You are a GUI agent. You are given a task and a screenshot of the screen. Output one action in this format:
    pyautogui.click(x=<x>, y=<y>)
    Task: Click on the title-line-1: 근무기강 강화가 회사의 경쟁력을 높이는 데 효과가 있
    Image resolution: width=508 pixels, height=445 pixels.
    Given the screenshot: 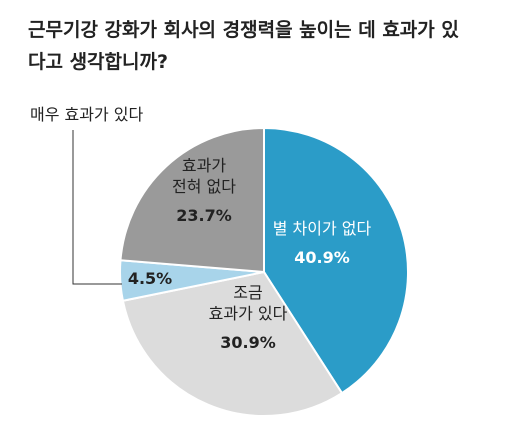 What is the action you would take?
    pyautogui.click(x=243, y=30)
    